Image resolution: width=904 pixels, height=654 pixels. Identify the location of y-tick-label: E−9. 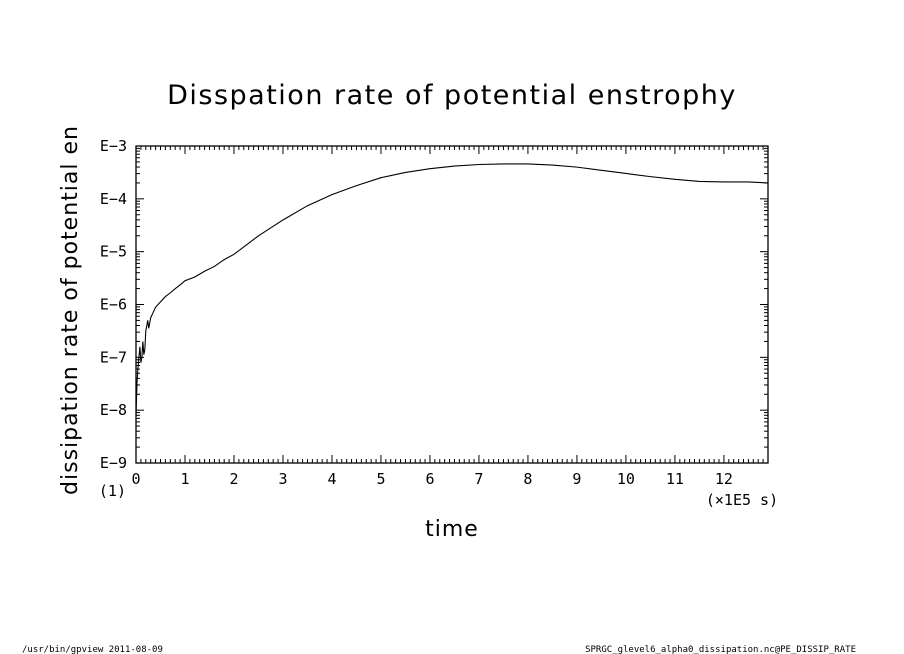
(113, 463).